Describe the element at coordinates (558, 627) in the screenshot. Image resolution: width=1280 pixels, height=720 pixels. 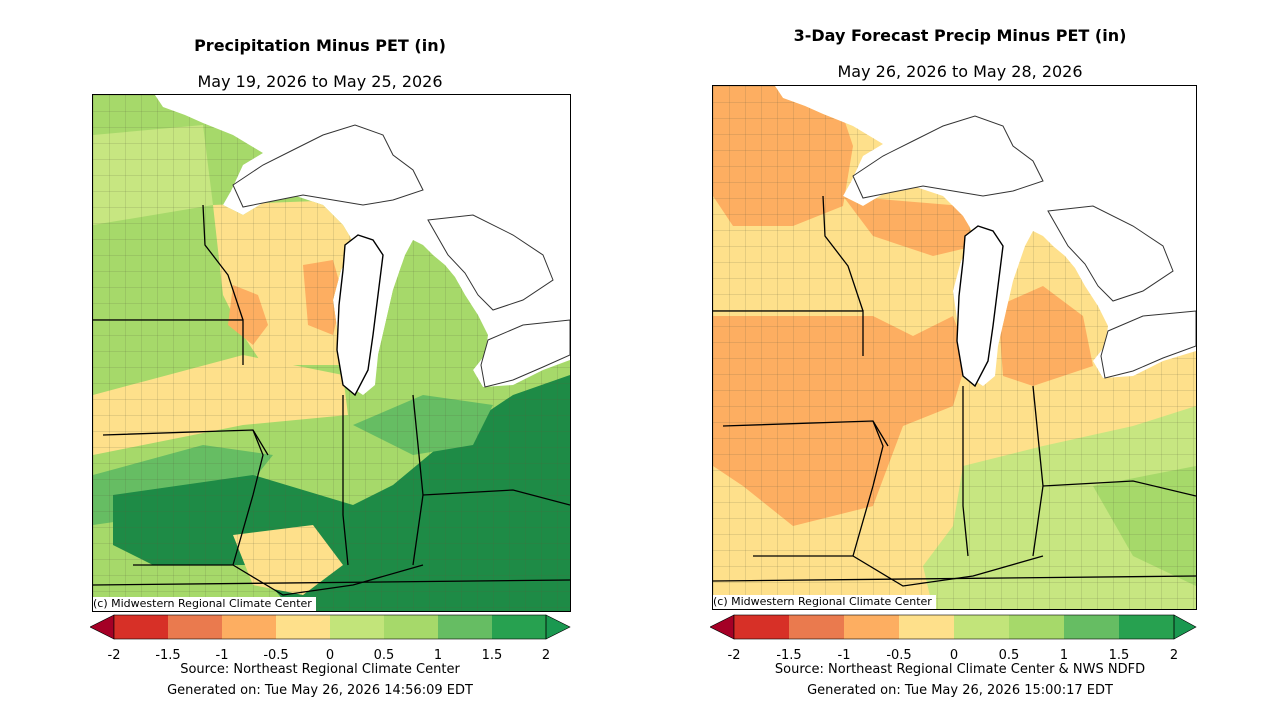
I see `left-colorbar-over-arrow` at that location.